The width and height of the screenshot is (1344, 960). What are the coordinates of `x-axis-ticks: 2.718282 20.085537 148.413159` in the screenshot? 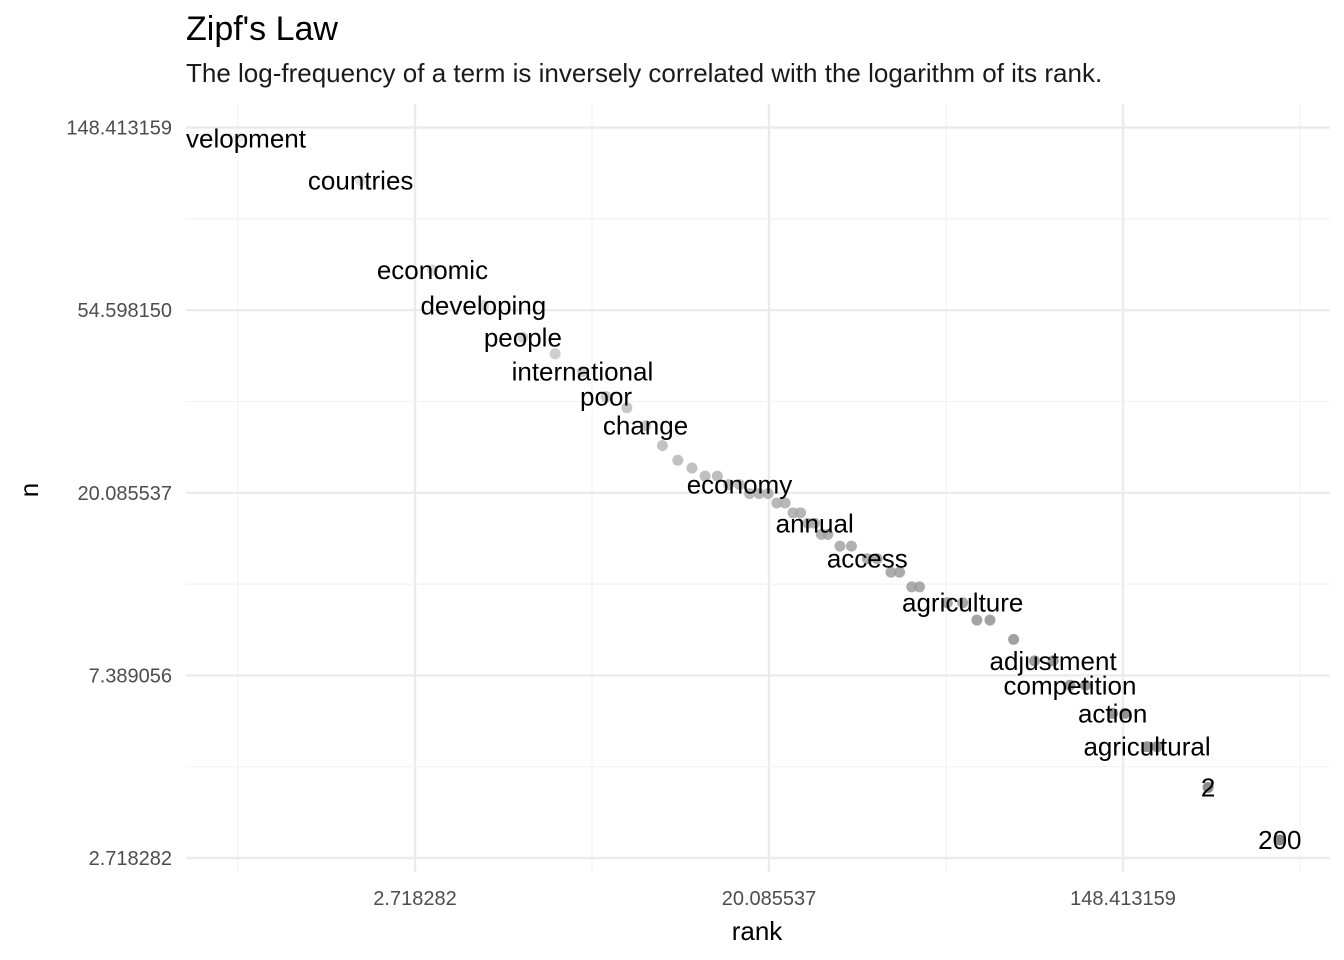 It's located at (774, 899).